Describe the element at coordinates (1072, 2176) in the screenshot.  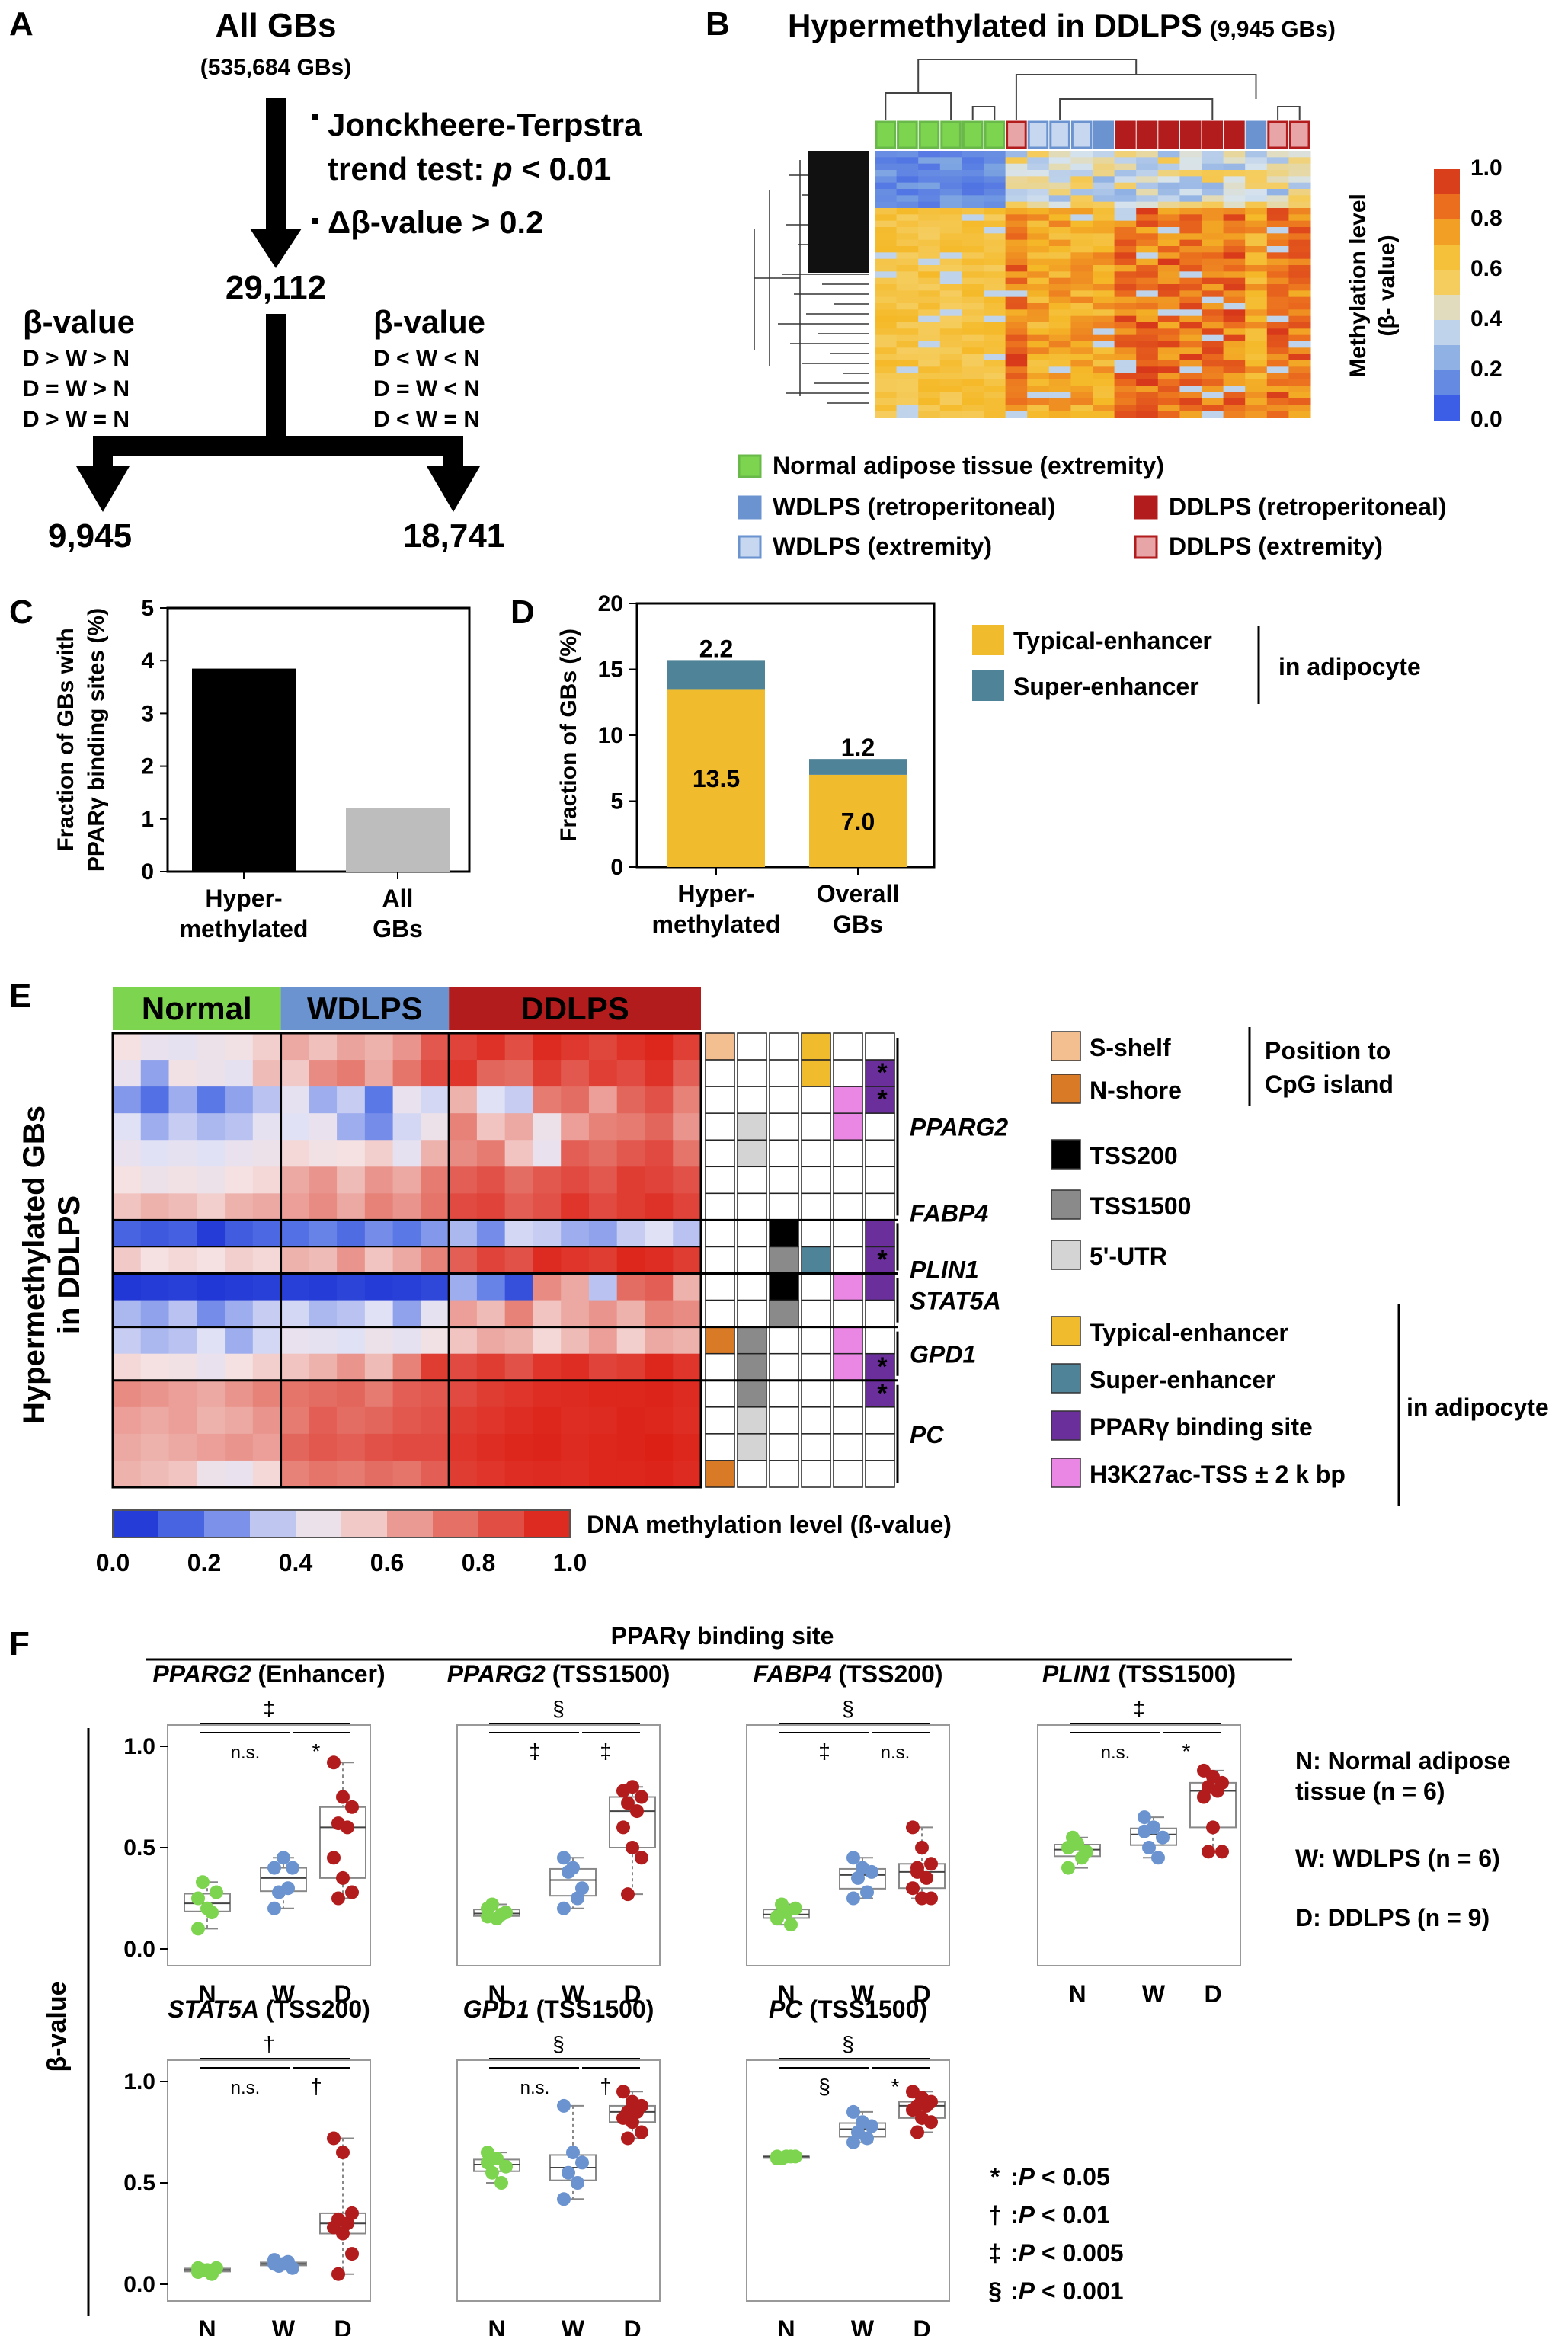
I see `pvalue-threshold: < 0.05` at that location.